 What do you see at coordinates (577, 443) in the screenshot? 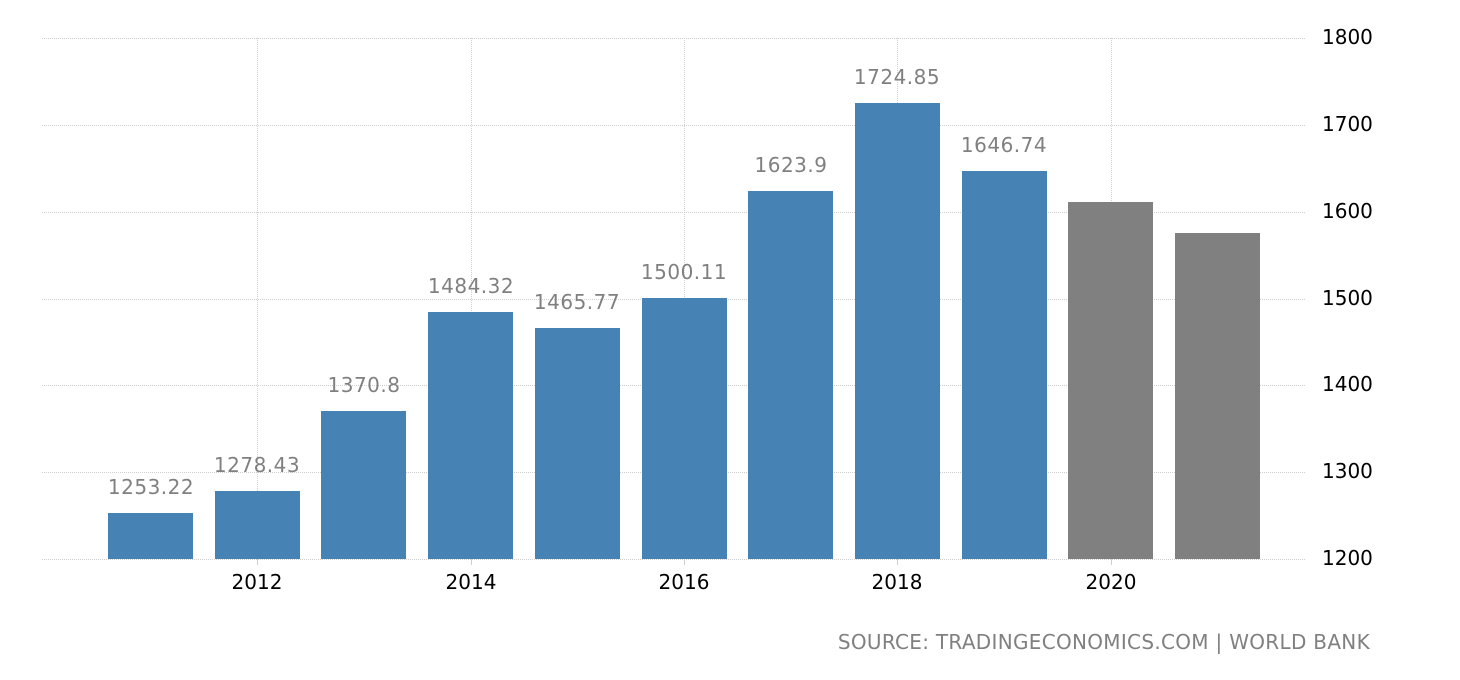
I see `bar-2015` at bounding box center [577, 443].